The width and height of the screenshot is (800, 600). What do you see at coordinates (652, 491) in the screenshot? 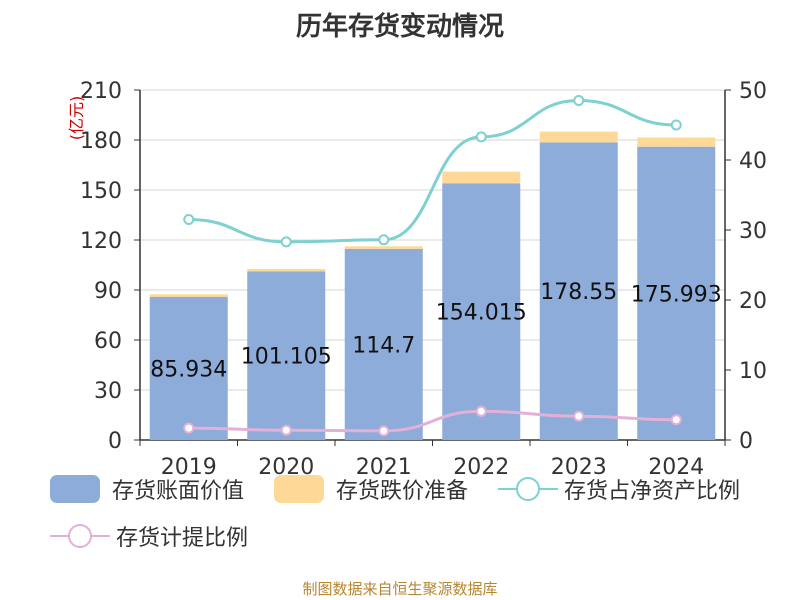
I see `legend-label-ratio-net-assets: 存货占净资产比例` at bounding box center [652, 491].